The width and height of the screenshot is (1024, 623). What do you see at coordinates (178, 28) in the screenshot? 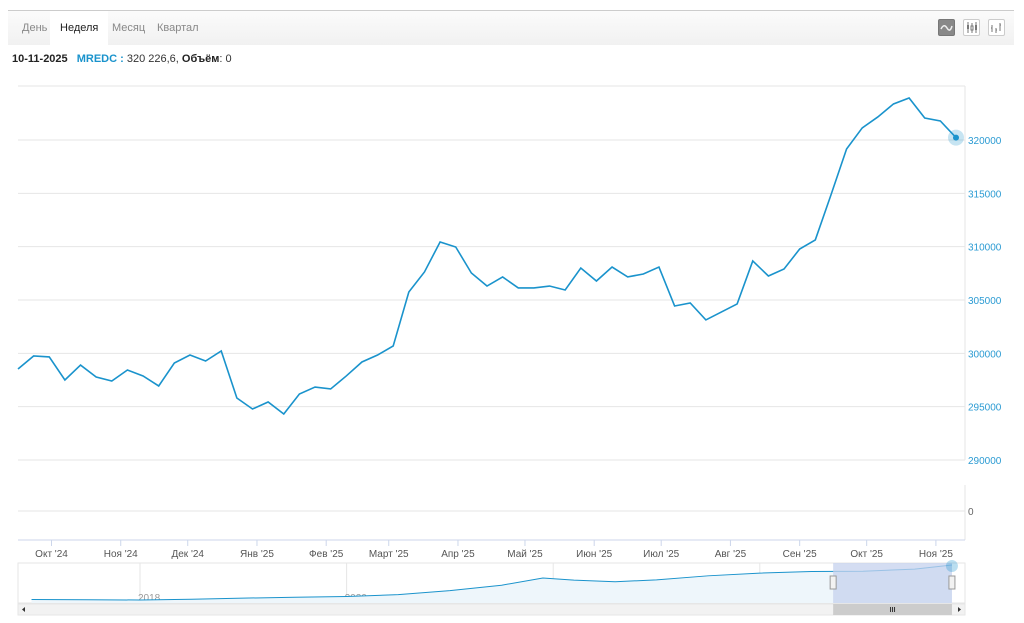
I see `tab-quarter: Квартал` at bounding box center [178, 28].